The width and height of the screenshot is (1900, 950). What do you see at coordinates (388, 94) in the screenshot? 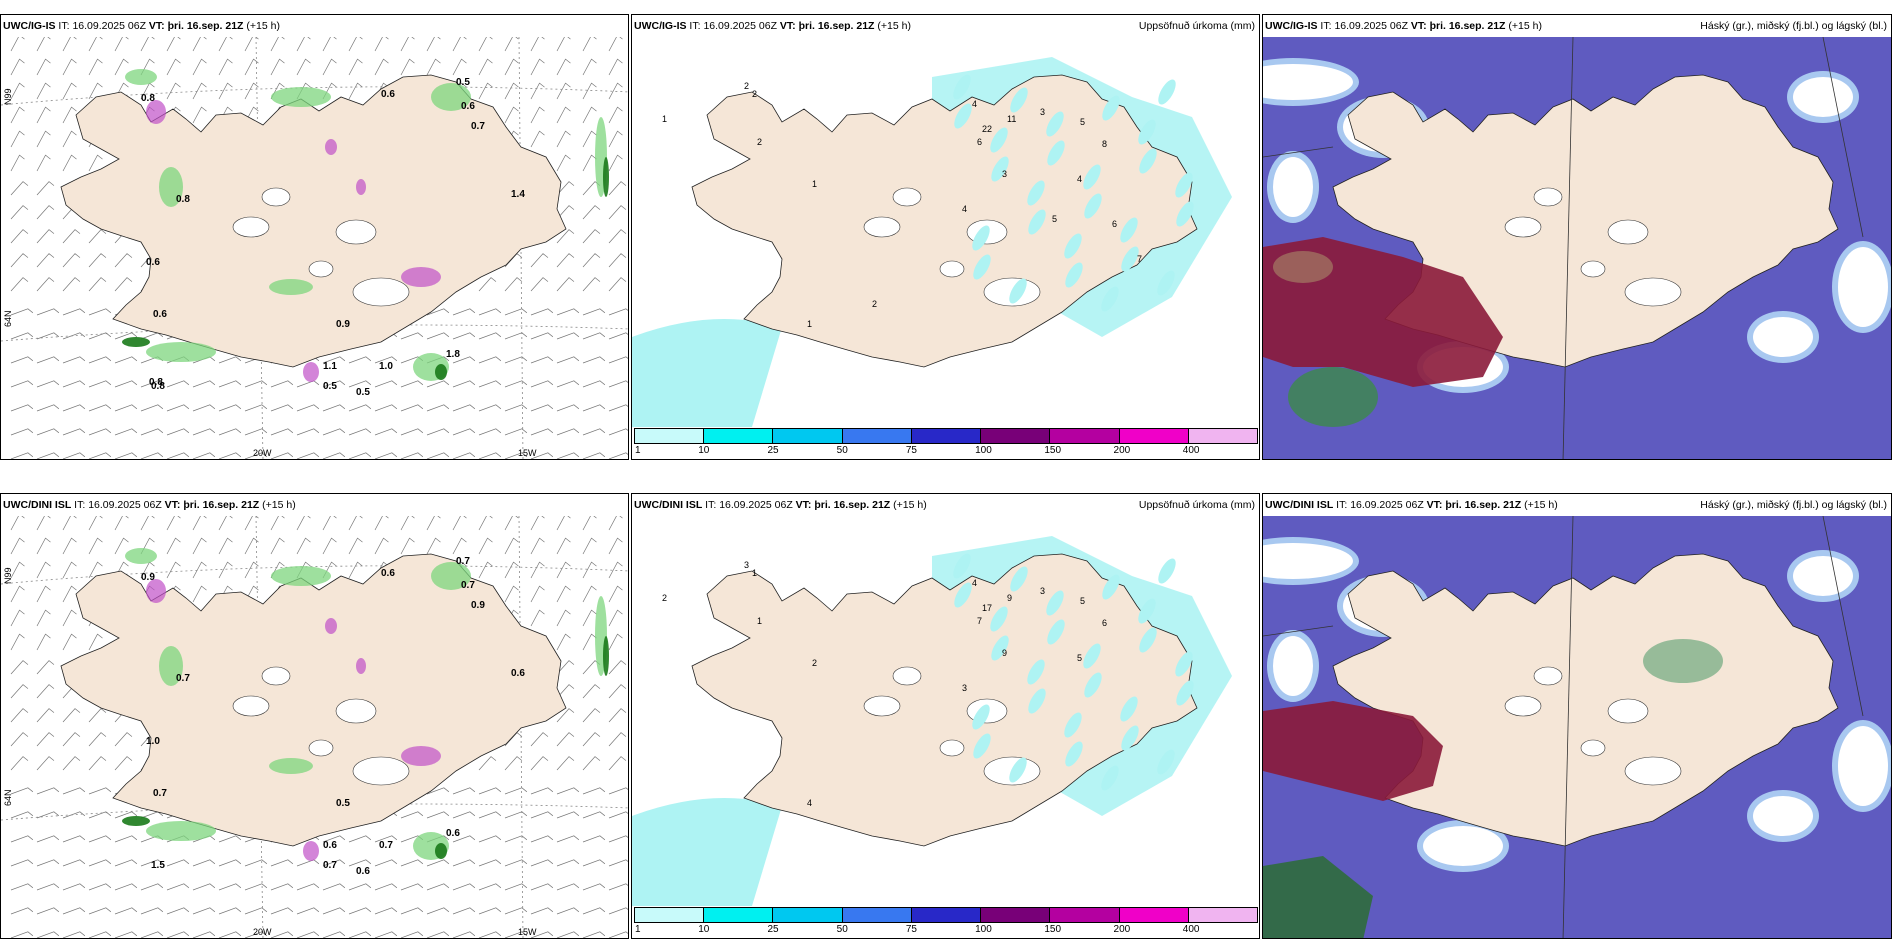
I see `wind-value-label: 0.6` at bounding box center [388, 94].